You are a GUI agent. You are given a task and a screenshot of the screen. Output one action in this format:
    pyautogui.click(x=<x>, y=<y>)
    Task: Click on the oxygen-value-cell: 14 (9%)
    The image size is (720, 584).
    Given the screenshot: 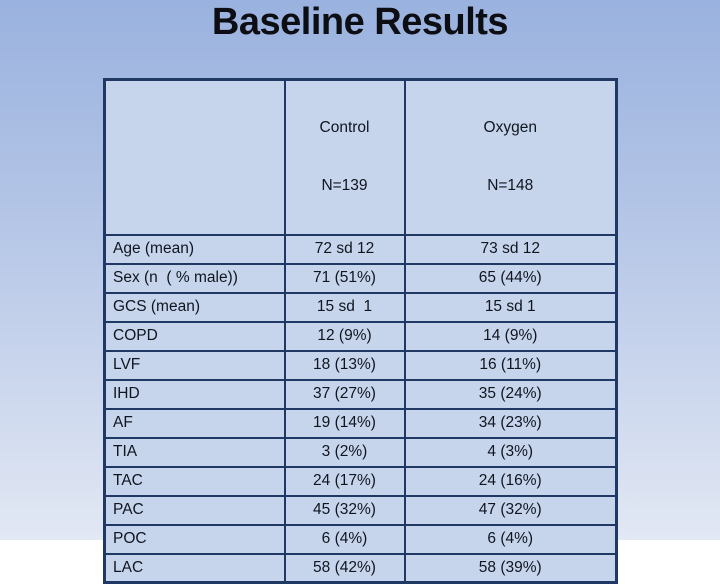 What is the action you would take?
    pyautogui.click(x=510, y=336)
    